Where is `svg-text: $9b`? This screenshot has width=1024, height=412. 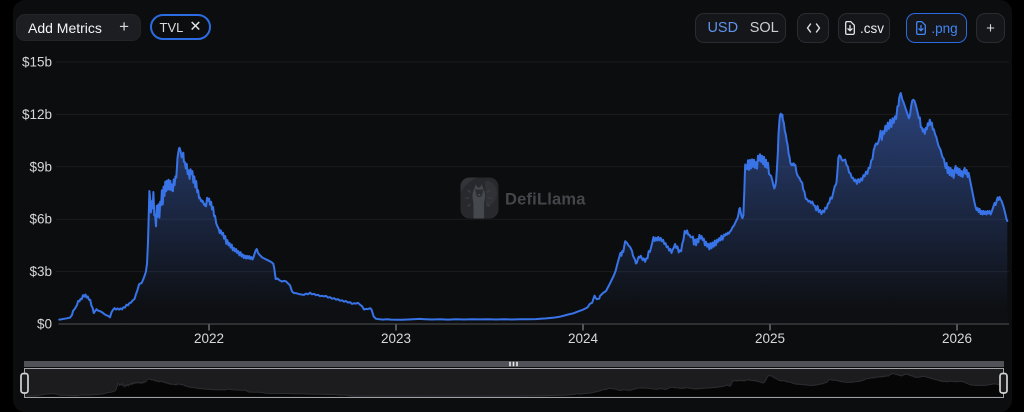 svg-text: $9b is located at coordinates (40, 166).